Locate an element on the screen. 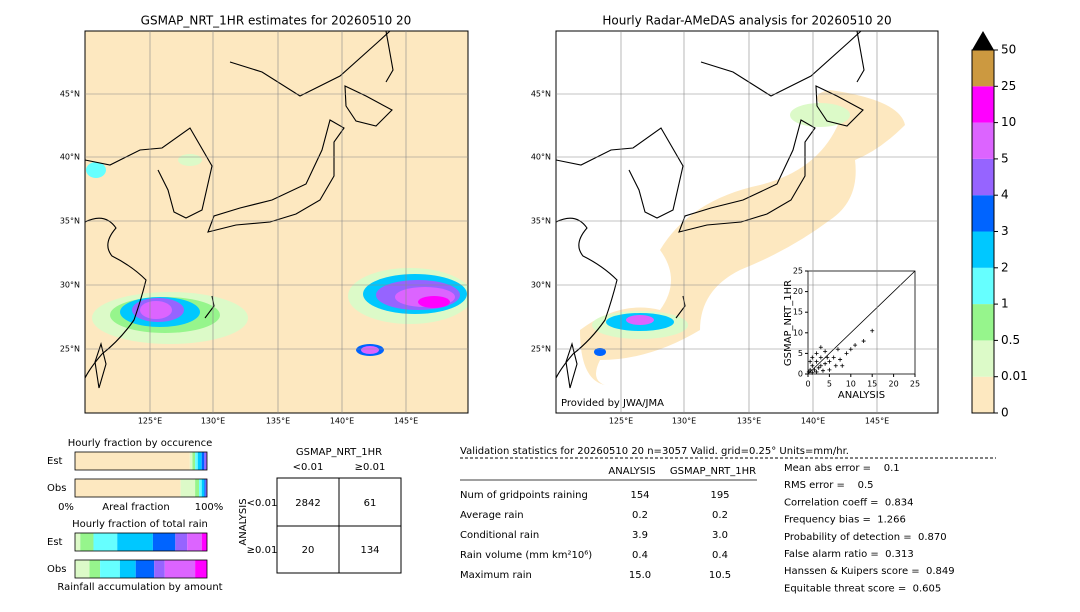 This screenshot has width=1080, height=612. score: Hanssen & Kuipers score = 0.849 is located at coordinates (869, 571).